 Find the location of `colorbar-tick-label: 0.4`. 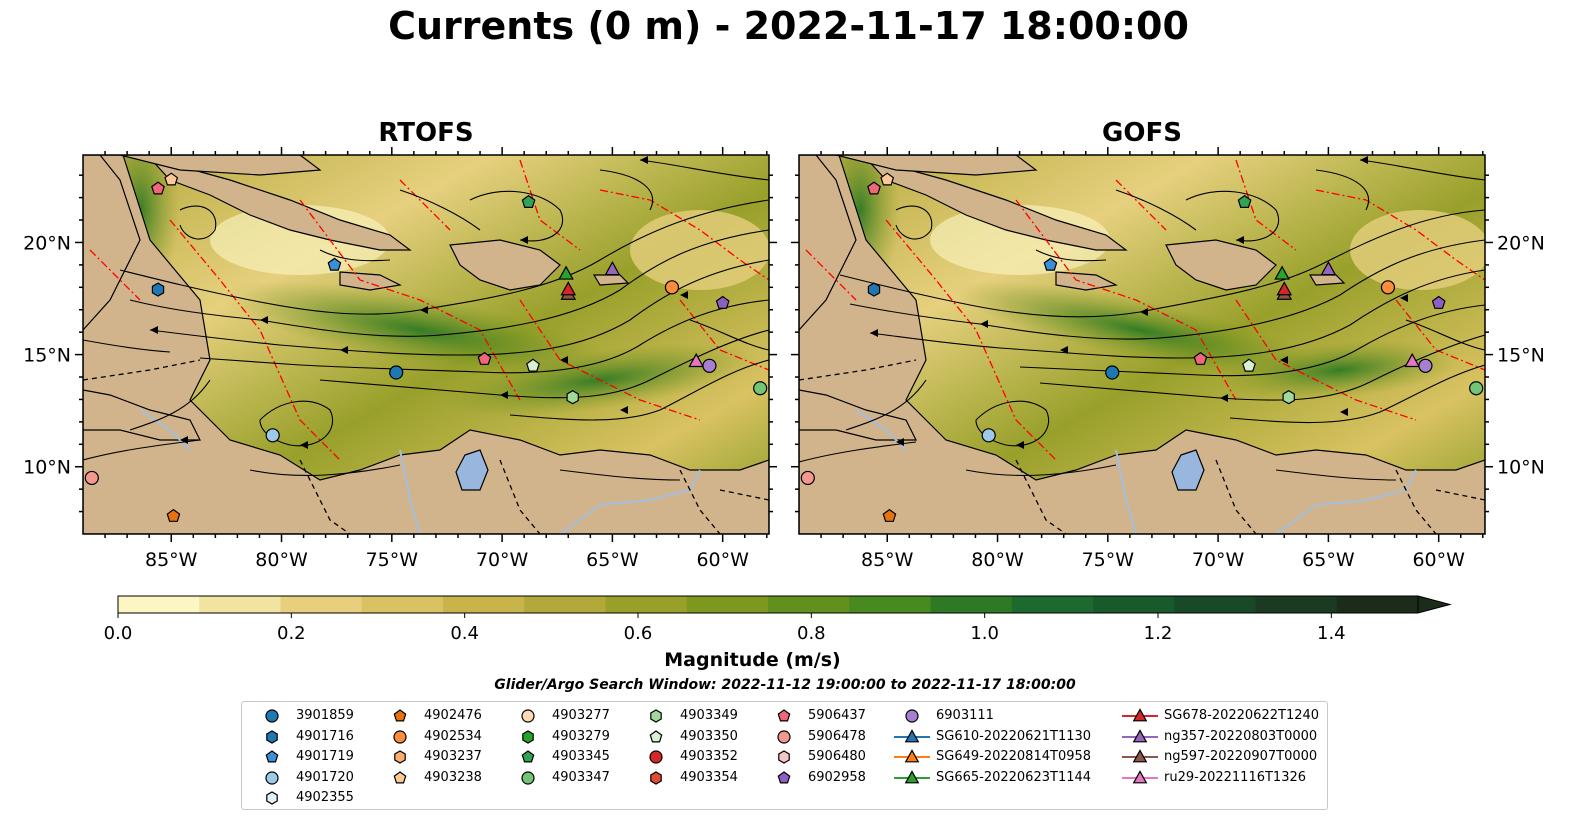

colorbar-tick-label: 0.4 is located at coordinates (464, 633).